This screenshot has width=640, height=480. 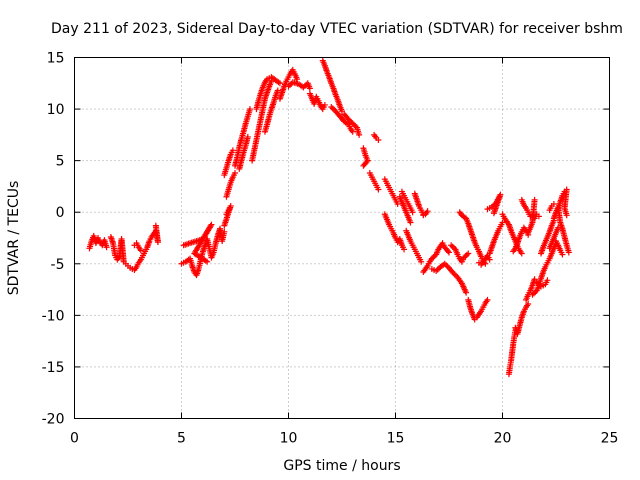 What do you see at coordinates (14, 238) in the screenshot?
I see `y-axis-label: SDTVAR / TECUs` at bounding box center [14, 238].